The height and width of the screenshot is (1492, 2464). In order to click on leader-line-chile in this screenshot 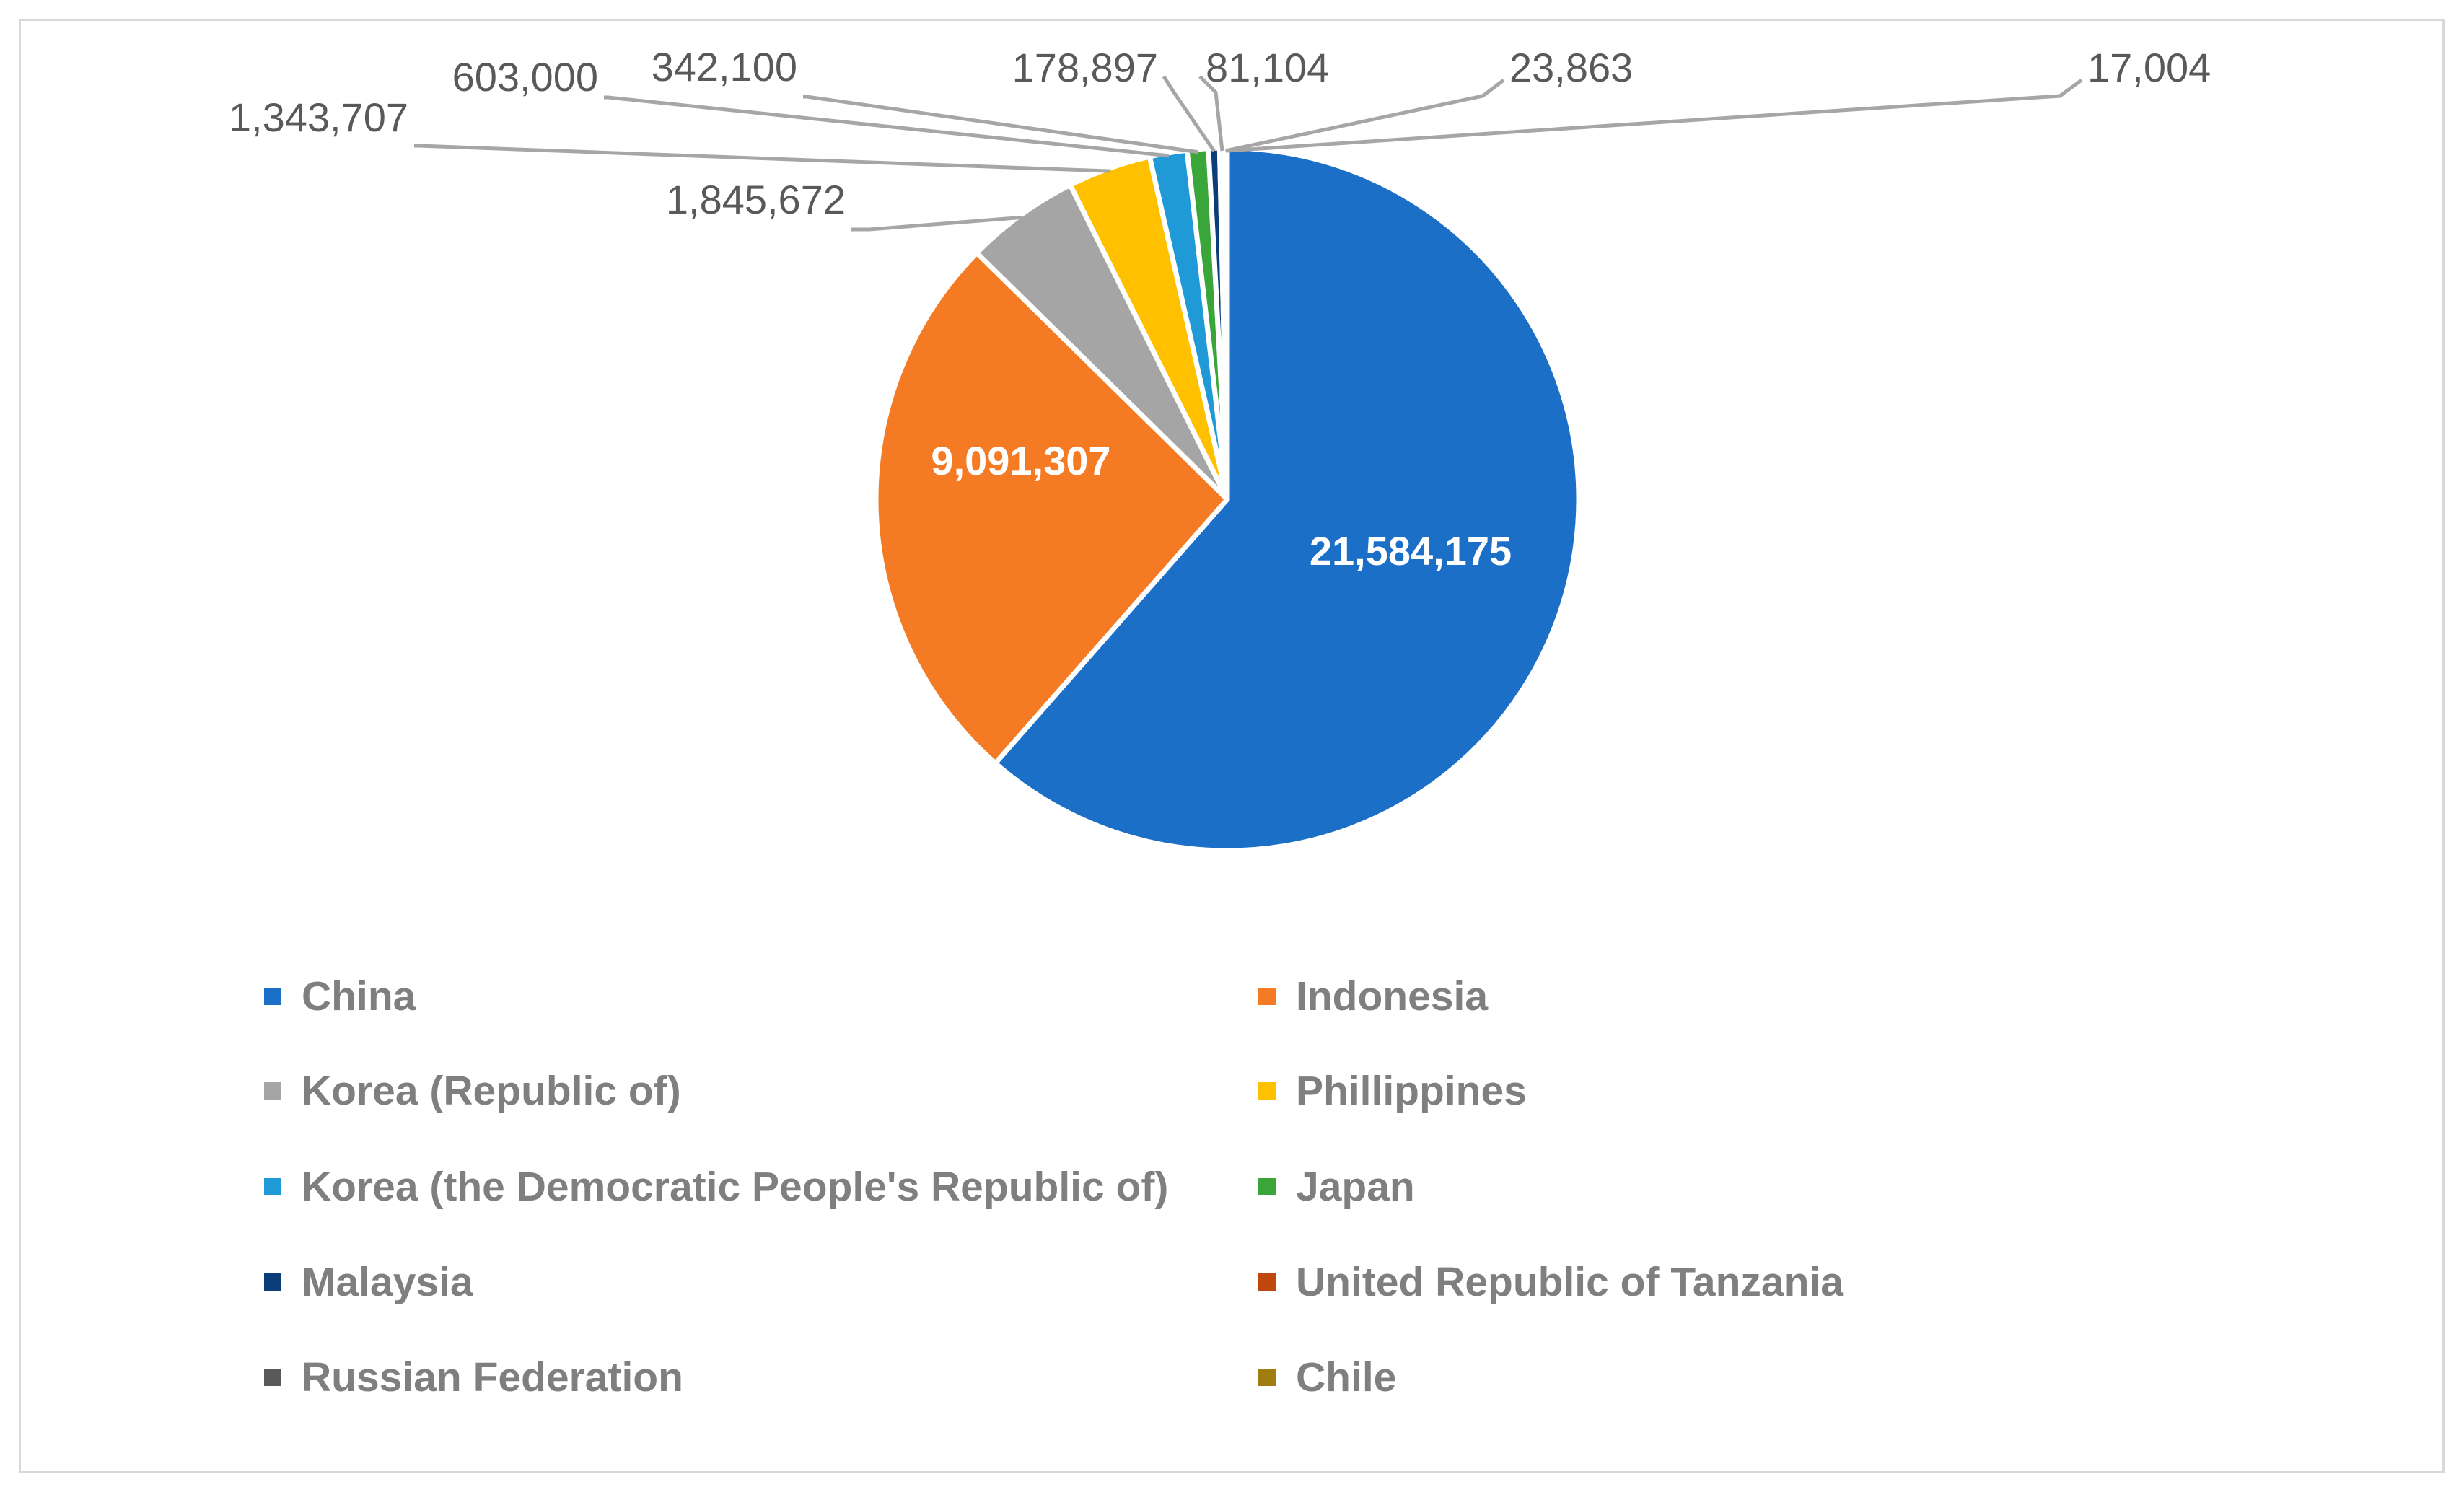, I will do `click(1655, 116)`.